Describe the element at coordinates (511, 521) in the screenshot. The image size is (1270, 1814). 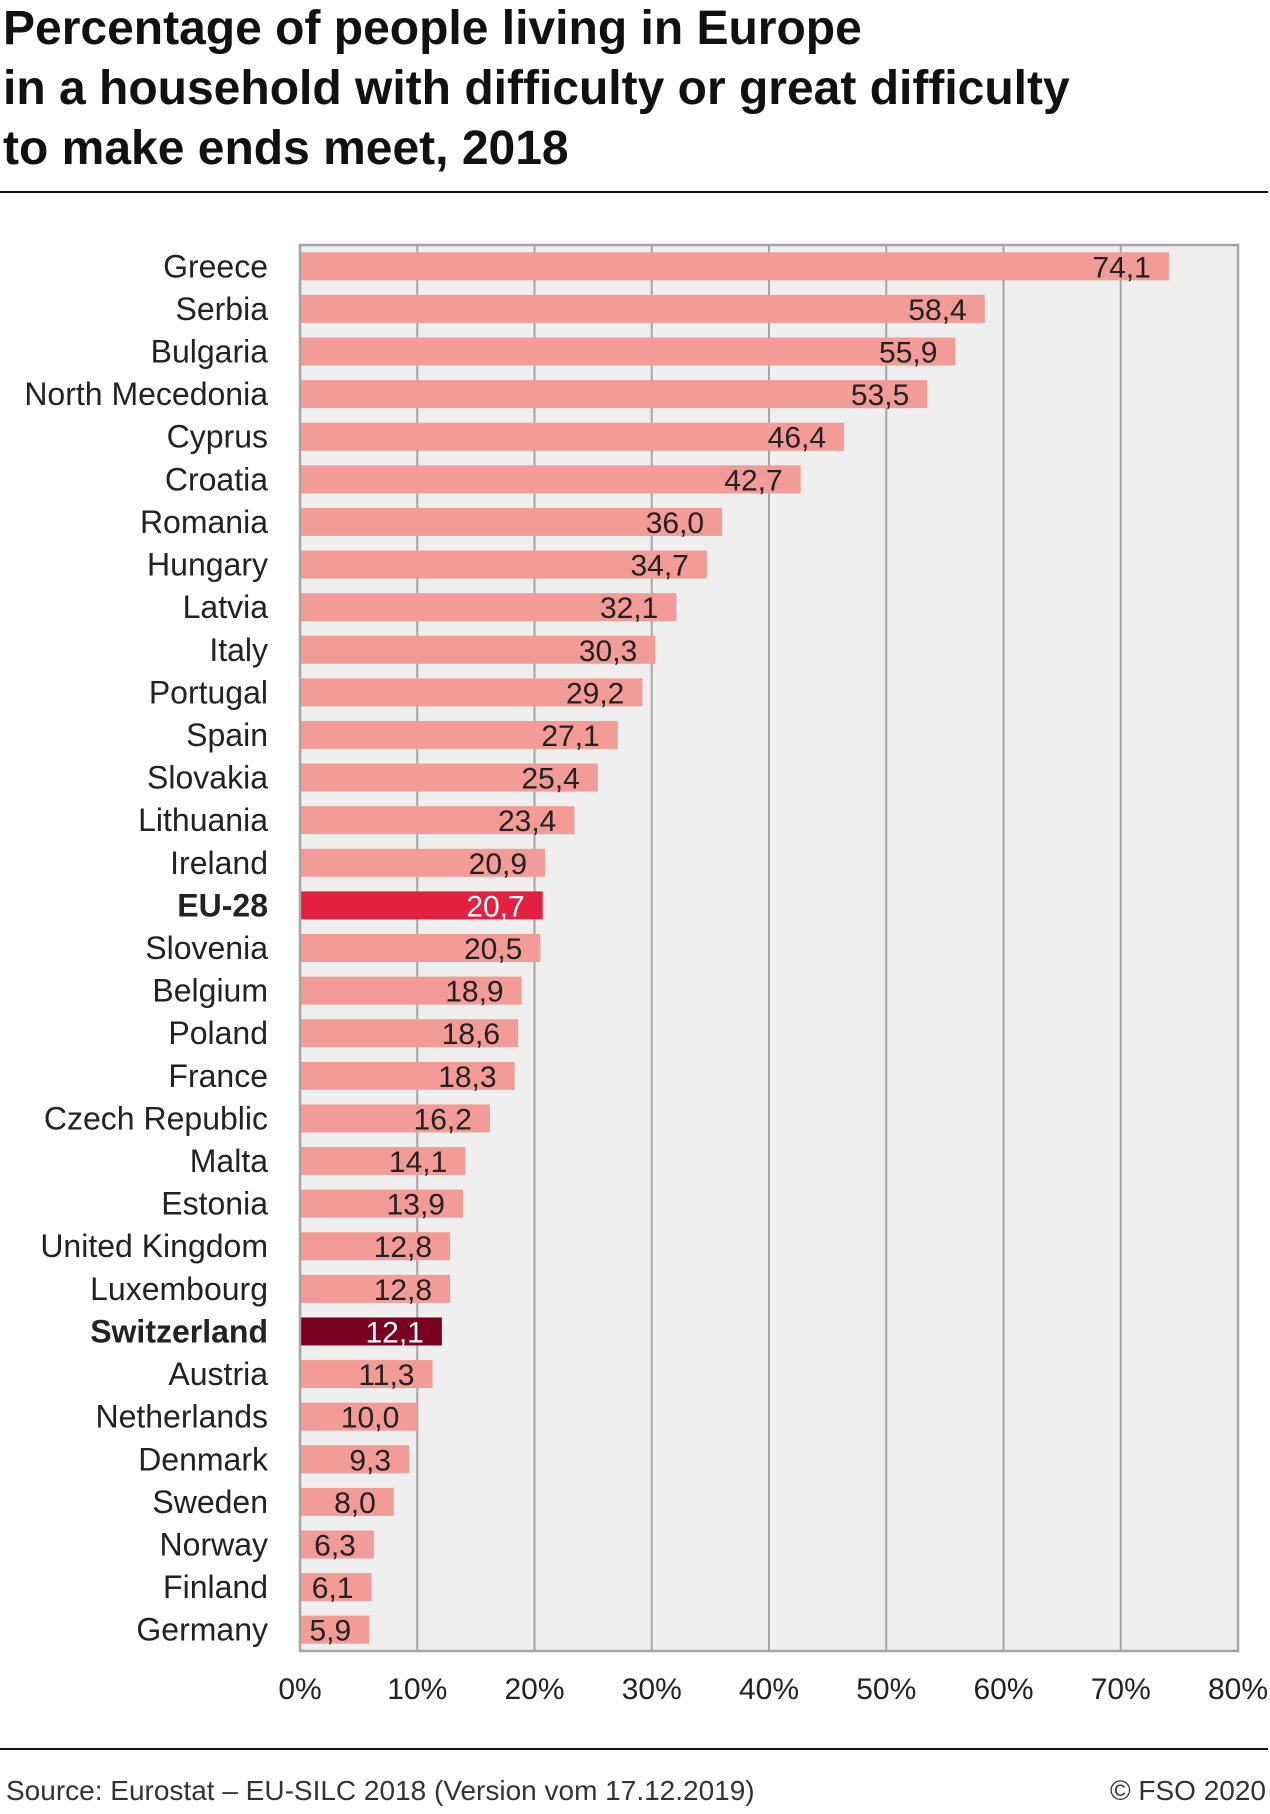
I see `bar-romania` at that location.